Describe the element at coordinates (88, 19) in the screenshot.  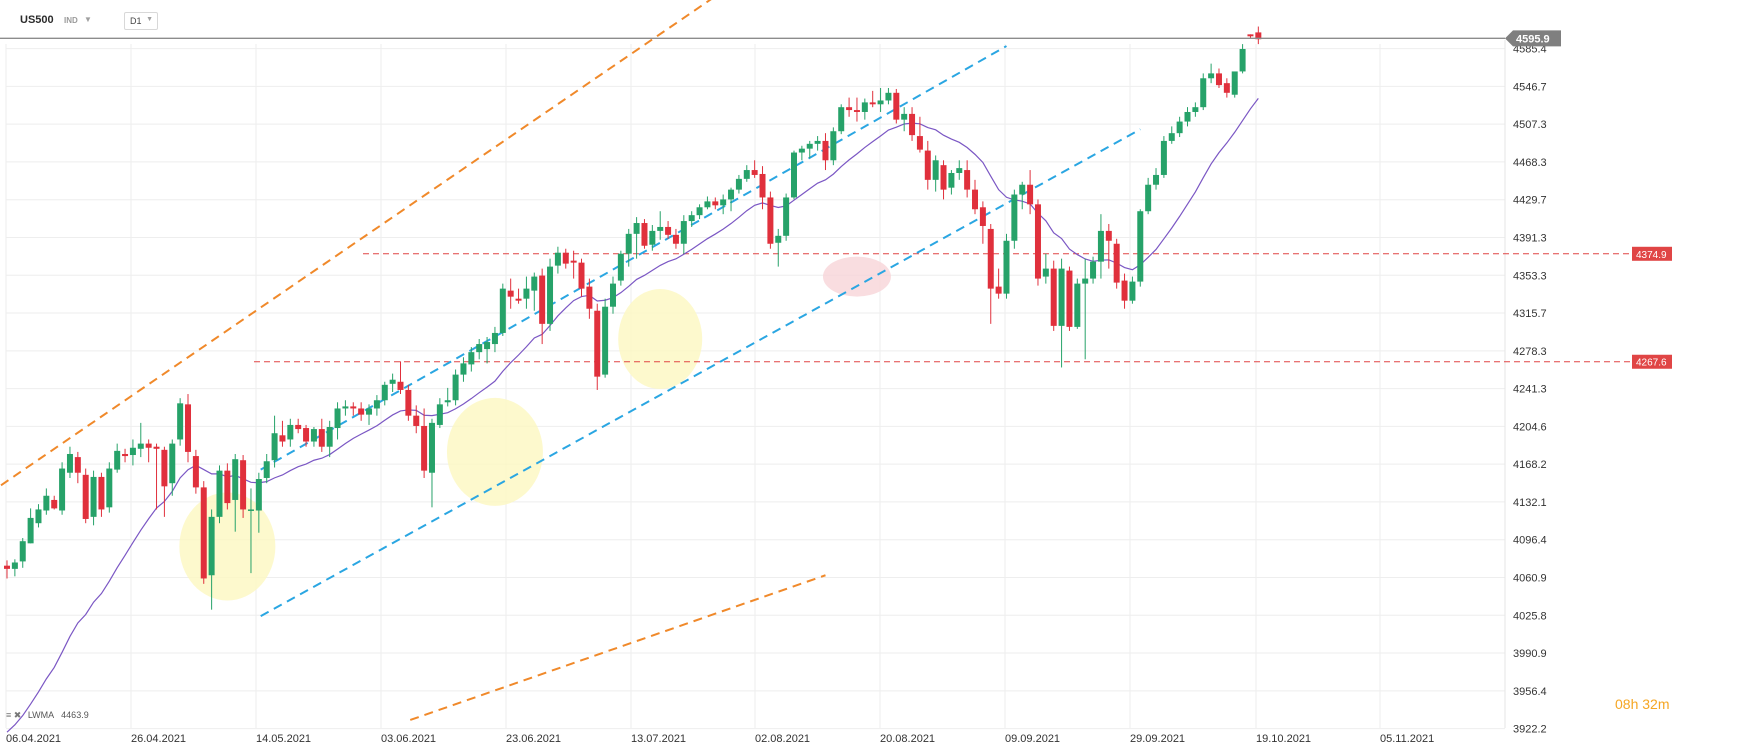
I see `chevron-down-icon: ▼` at that location.